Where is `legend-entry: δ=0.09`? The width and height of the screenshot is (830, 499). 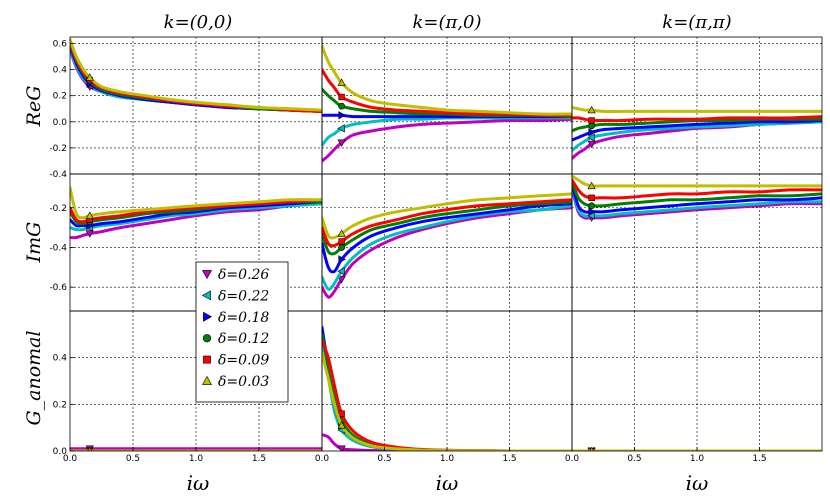
legend-entry: δ=0.09 is located at coordinates (236, 361).